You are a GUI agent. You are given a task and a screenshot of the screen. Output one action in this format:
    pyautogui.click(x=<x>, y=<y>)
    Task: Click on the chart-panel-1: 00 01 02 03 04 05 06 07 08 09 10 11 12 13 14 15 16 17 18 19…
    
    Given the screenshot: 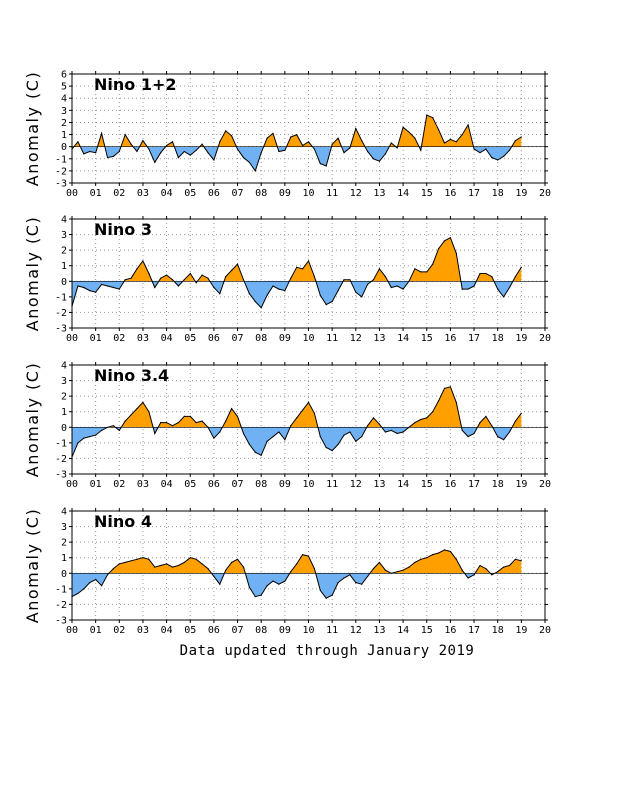 What is the action you would take?
    pyautogui.click(x=287, y=280)
    